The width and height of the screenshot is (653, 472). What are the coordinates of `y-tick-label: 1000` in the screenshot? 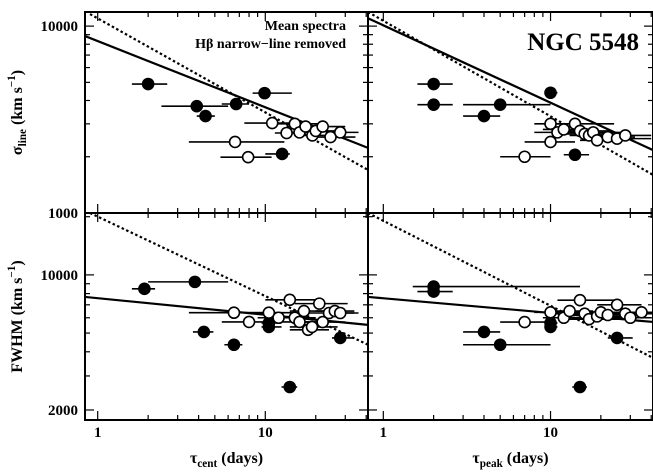 It's located at (63, 214).